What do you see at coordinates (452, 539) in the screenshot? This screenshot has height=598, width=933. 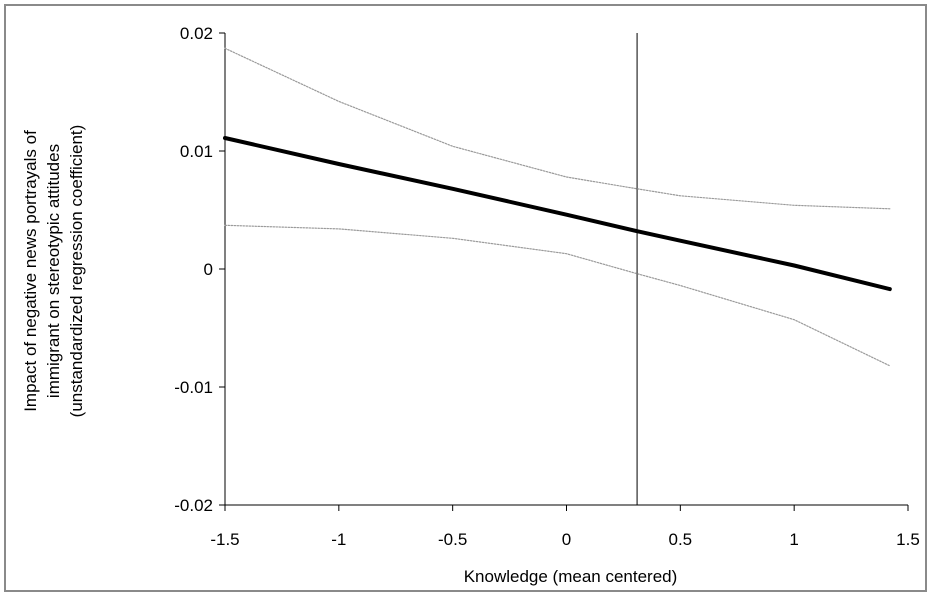 I see `x-tick-label: -0.5` at bounding box center [452, 539].